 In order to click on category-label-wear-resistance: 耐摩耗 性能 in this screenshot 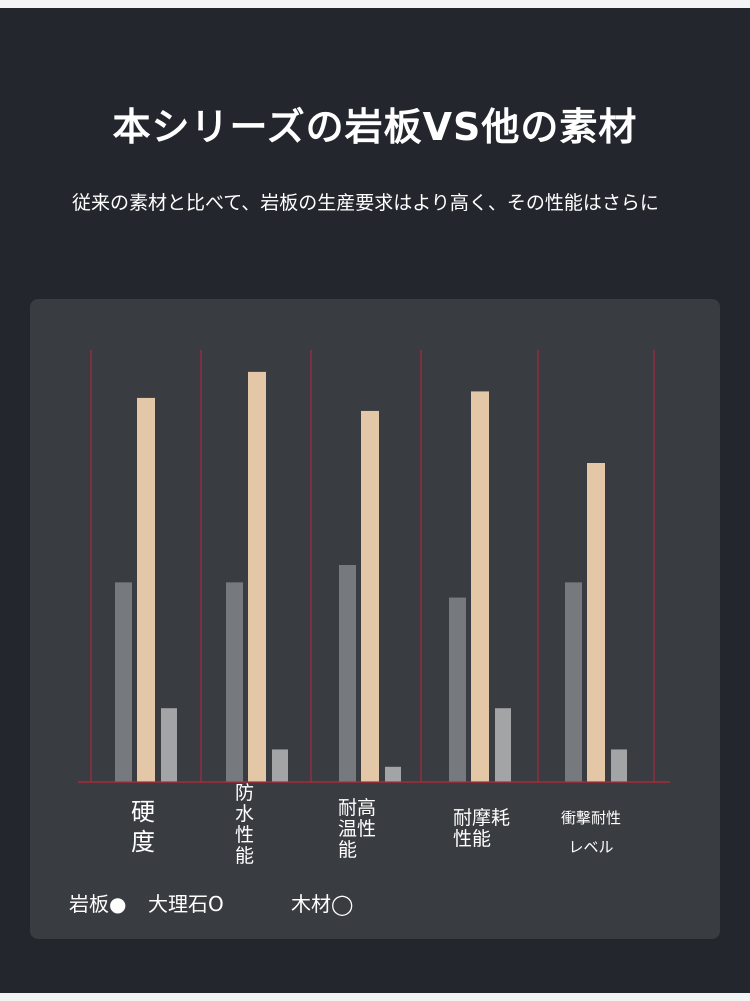, I will do `click(482, 828)`.